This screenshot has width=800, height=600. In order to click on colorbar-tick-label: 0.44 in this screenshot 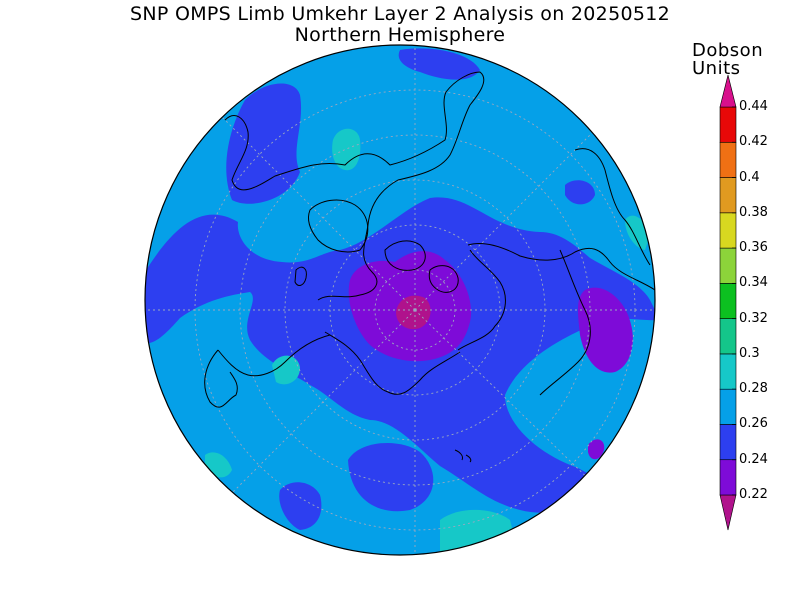, I will do `click(753, 106)`.